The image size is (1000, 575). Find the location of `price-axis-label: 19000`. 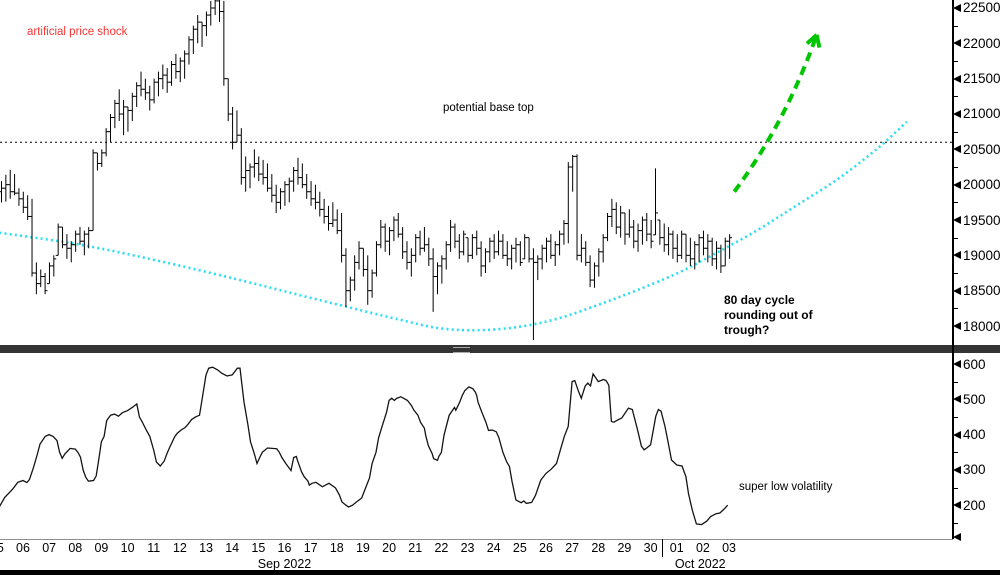

price-axis-label: 19000 is located at coordinates (981, 255).